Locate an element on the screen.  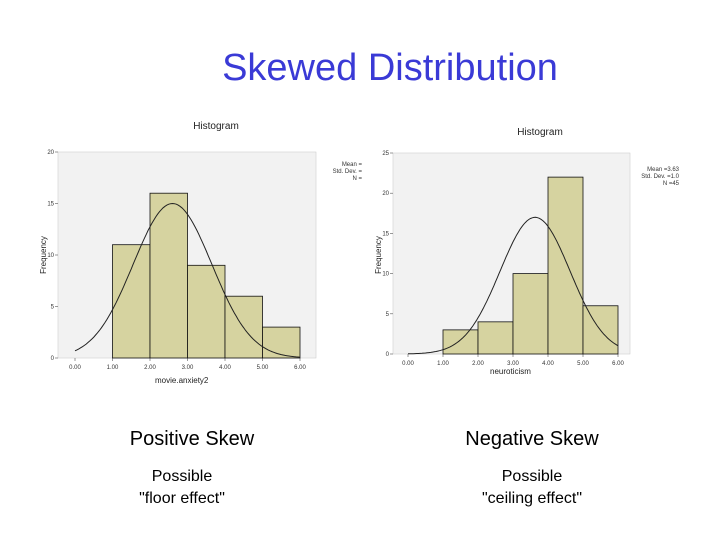
chart-title-1: Histogram is located at coordinates (540, 132).